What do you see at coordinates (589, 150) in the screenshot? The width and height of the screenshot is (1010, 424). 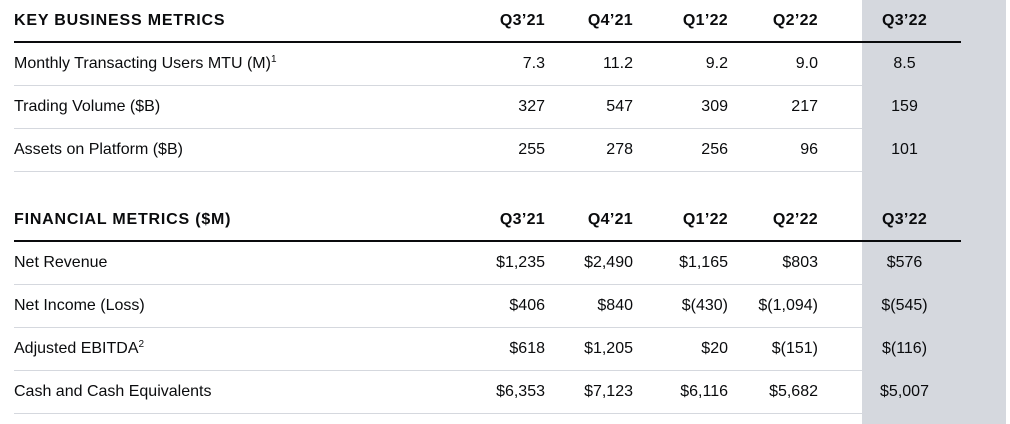 I see `cell-value: 278` at bounding box center [589, 150].